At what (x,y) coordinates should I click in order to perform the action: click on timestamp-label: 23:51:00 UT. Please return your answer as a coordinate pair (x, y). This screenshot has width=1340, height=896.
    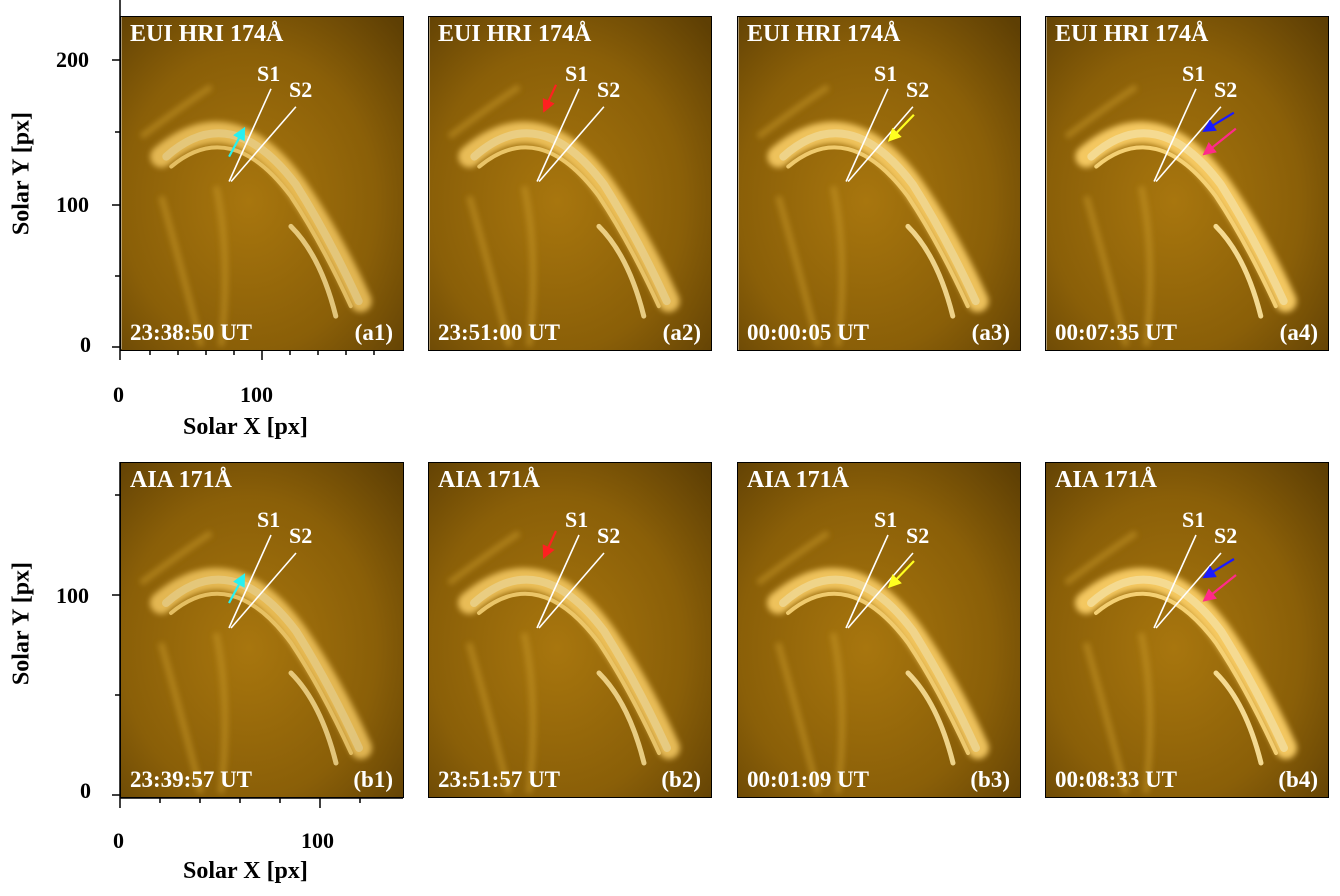
    Looking at the image, I should click on (499, 332).